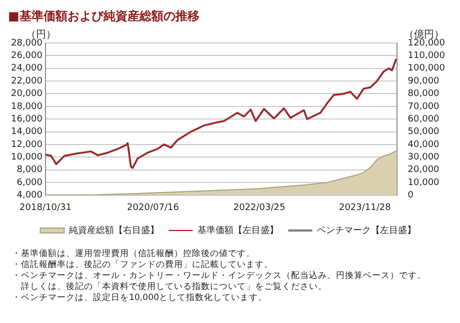 The image size is (460, 323). Describe the element at coordinates (26, 94) in the screenshot. I see `y-tick-label: 20,000` at that location.